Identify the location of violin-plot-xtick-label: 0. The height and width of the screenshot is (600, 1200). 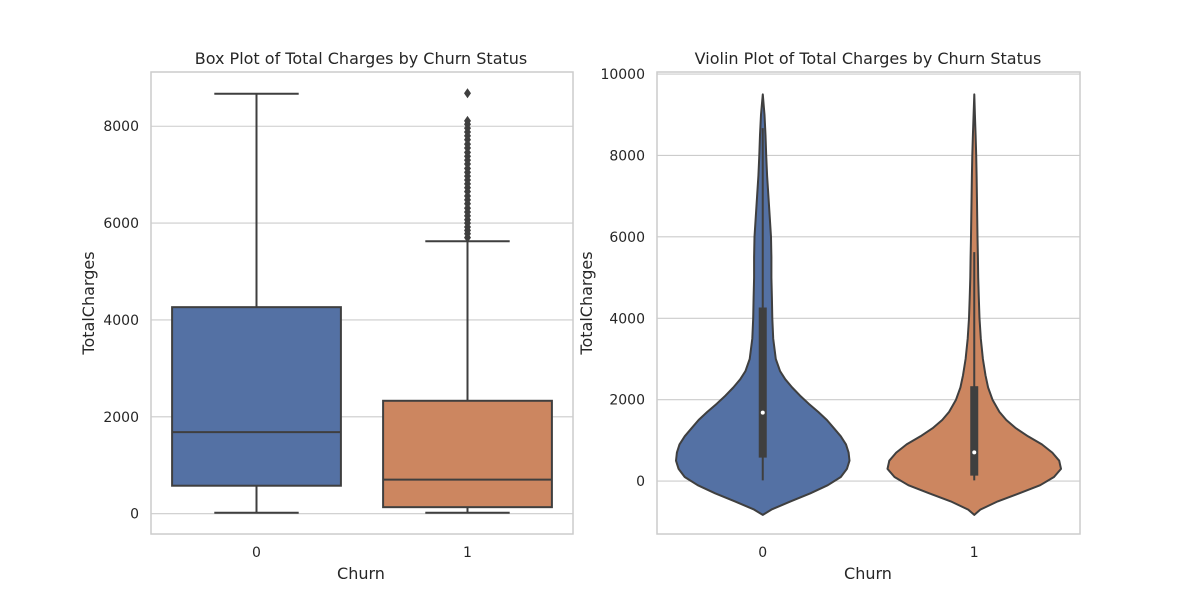
(762, 553).